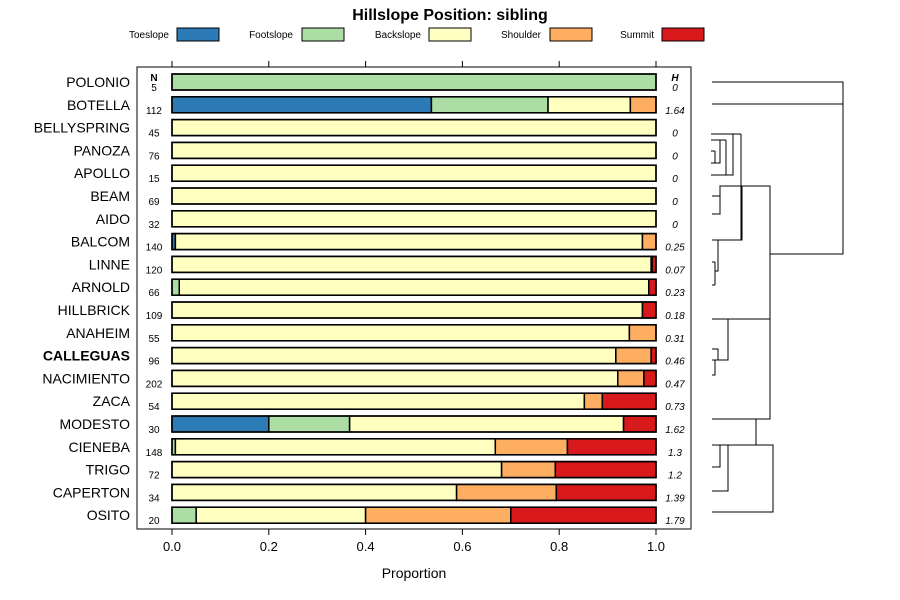 The height and width of the screenshot is (600, 900). What do you see at coordinates (531, 447) in the screenshot?
I see `bar-segment-cieneba-shoulder` at bounding box center [531, 447].